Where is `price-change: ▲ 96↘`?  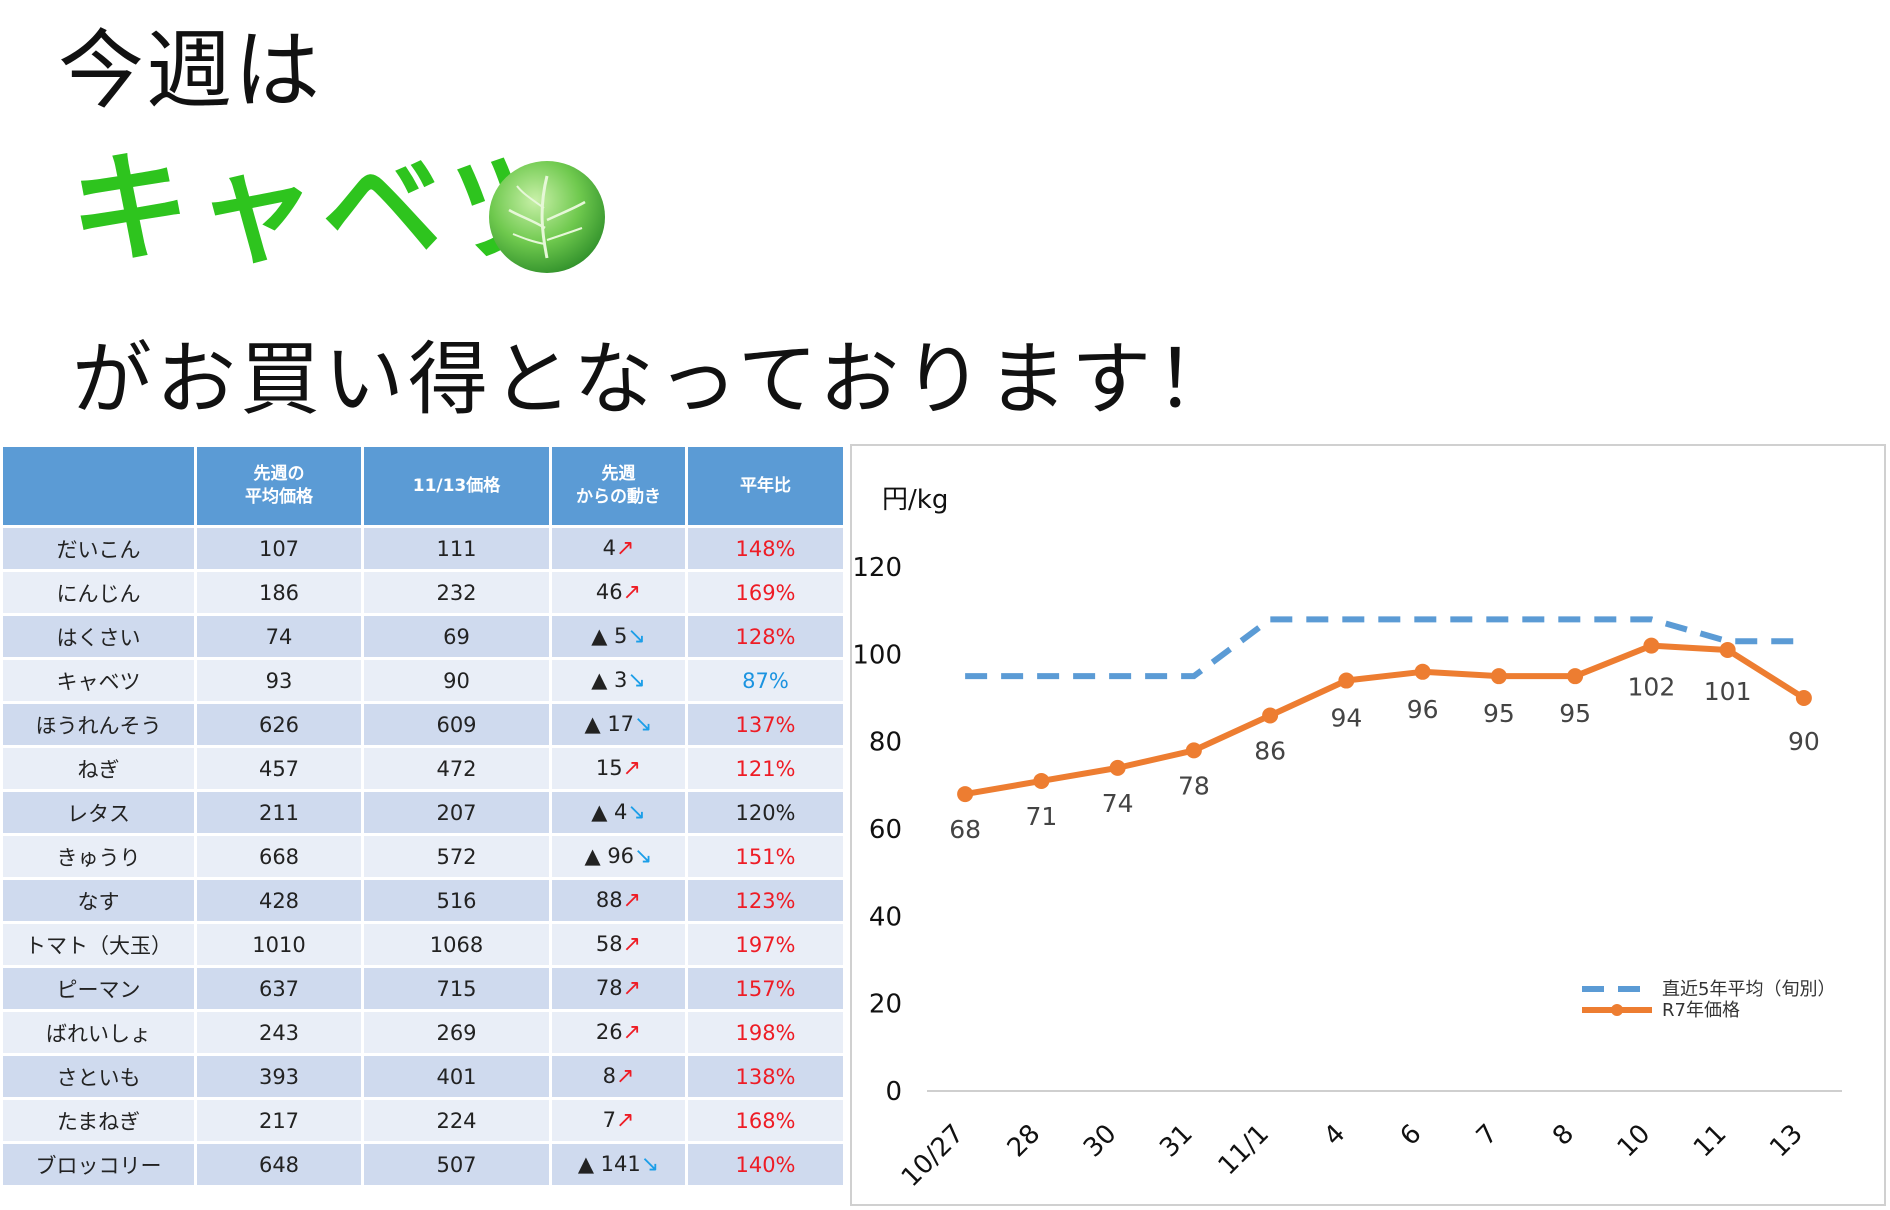
price-change: ▲ 96↘ is located at coordinates (618, 856).